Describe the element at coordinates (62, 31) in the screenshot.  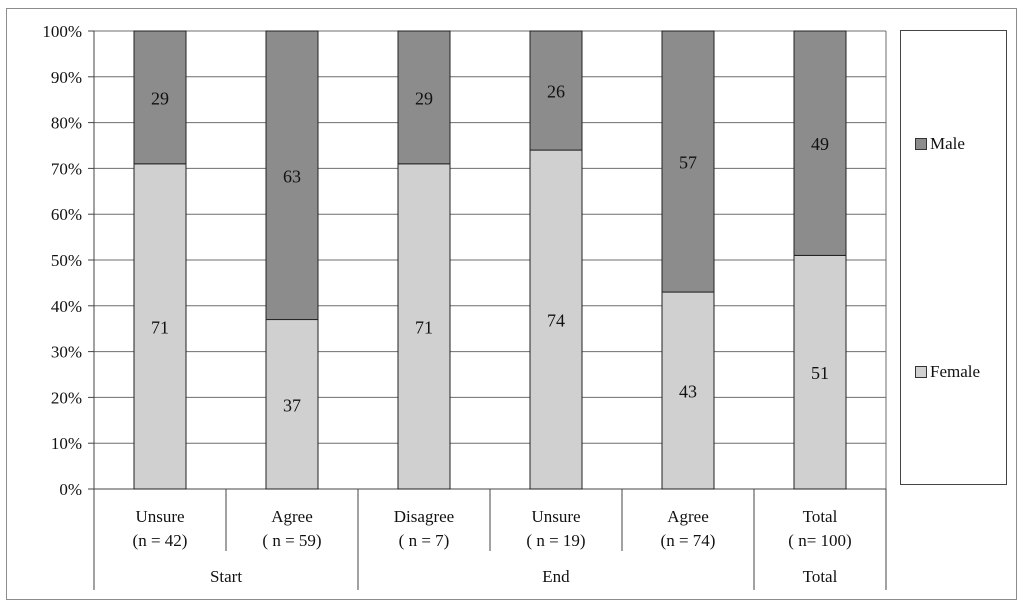
I see `y-tick-label: 100%` at that location.